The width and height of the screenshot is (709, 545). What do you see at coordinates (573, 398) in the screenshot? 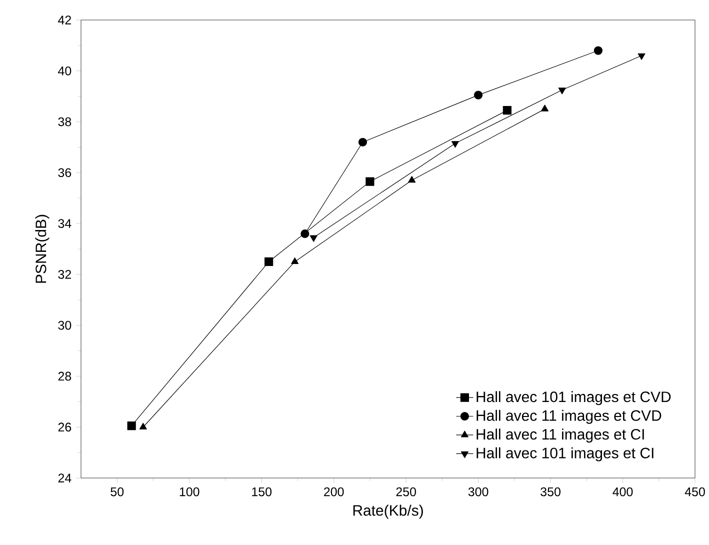
I see `legend-label: Hall avec 101 images et CVD` at bounding box center [573, 398].